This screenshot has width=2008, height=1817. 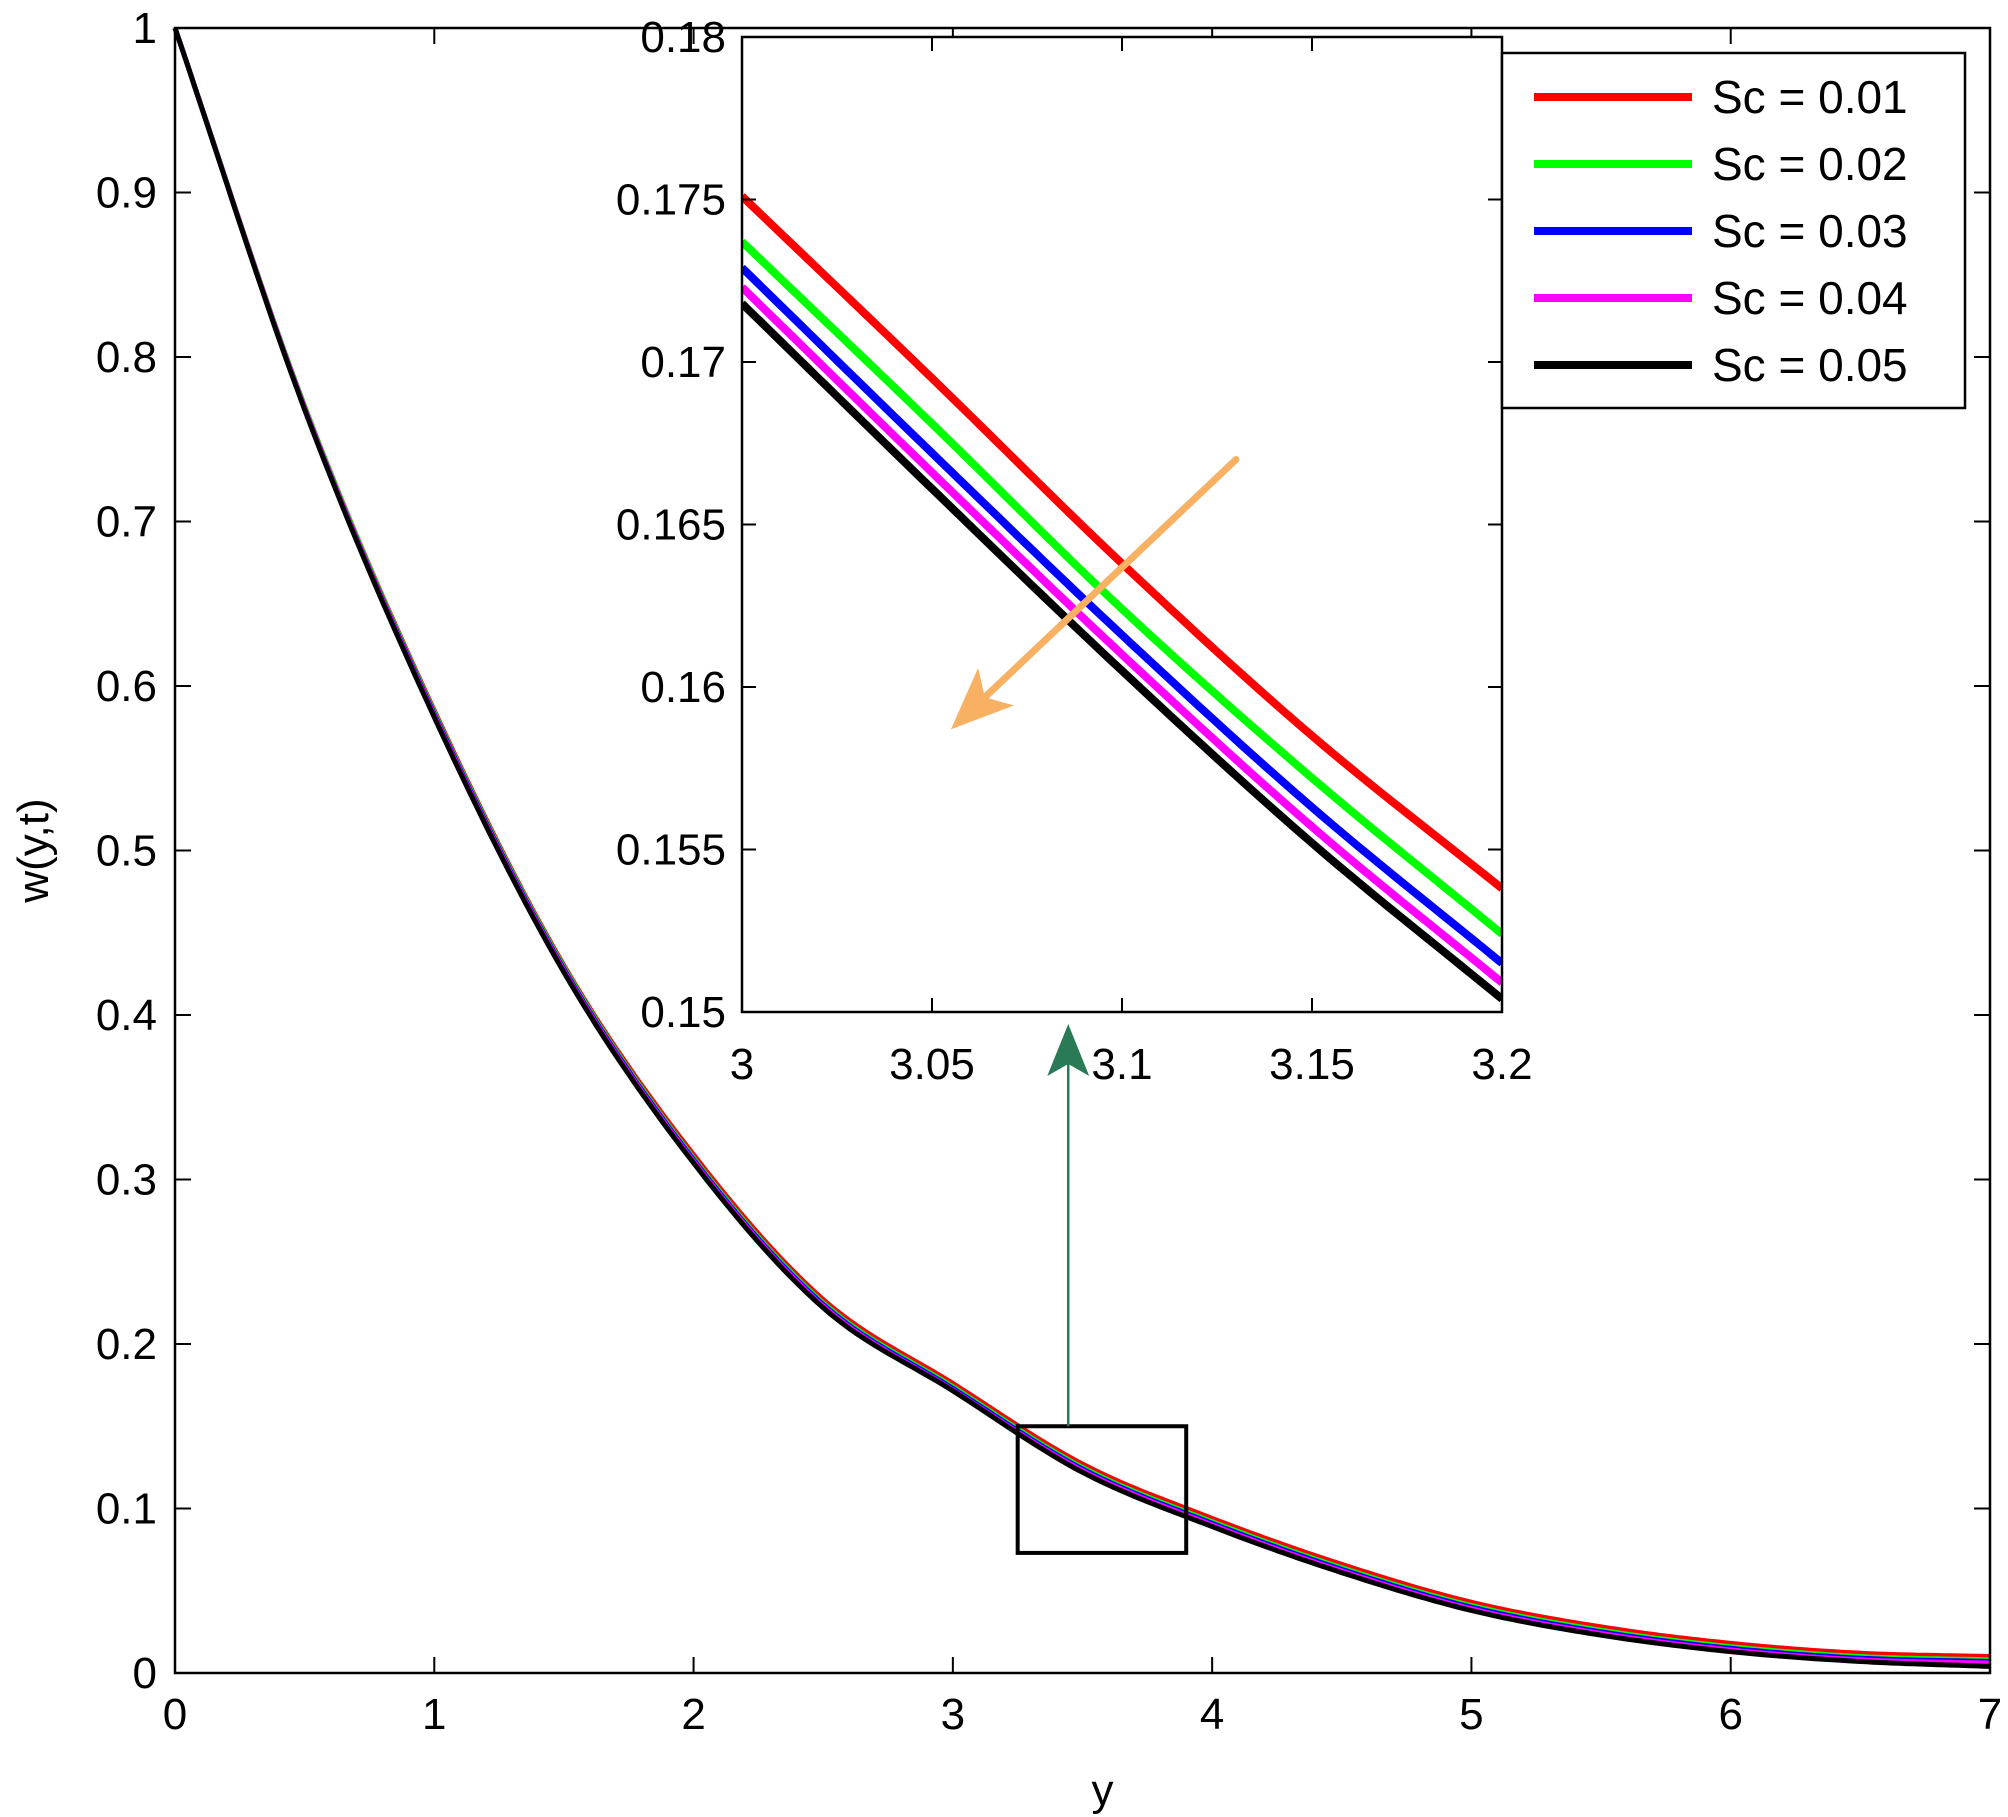 What do you see at coordinates (1810, 97) in the screenshot?
I see `legend-entry-1: Sc = 0.01` at bounding box center [1810, 97].